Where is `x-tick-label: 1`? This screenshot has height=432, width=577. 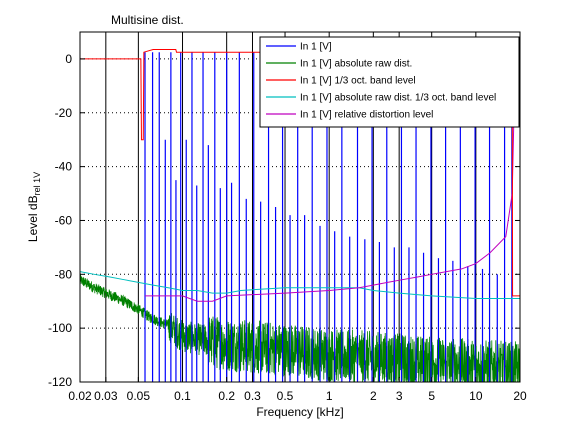
x-tick-label: 1 is located at coordinates (329, 396).